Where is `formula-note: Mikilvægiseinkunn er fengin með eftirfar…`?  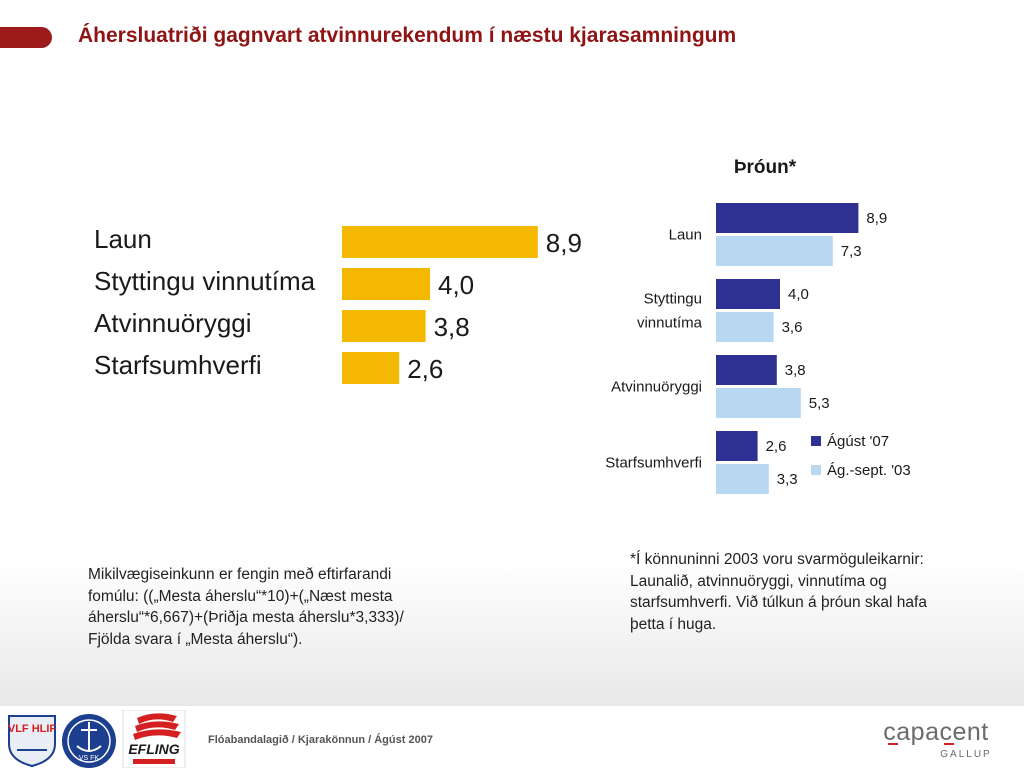 formula-note: Mikilvægiseinkunn er fengin með eftirfar… is located at coordinates (246, 607).